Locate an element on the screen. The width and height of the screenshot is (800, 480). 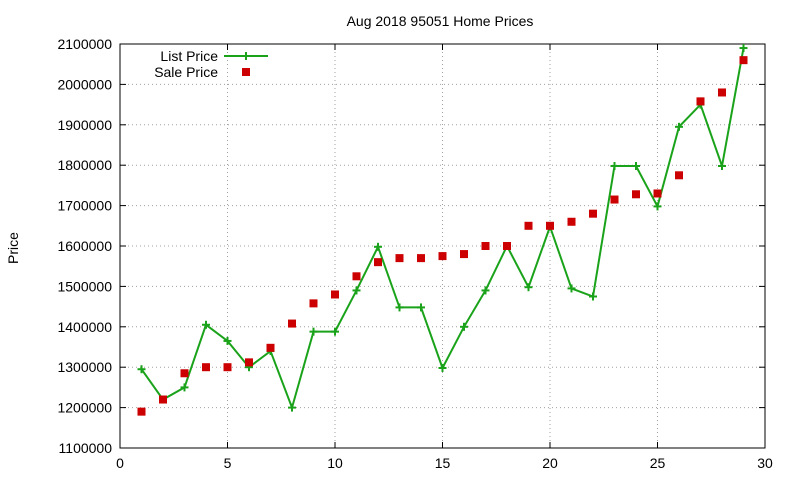
x-tick-label: 30 is located at coordinates (765, 463).